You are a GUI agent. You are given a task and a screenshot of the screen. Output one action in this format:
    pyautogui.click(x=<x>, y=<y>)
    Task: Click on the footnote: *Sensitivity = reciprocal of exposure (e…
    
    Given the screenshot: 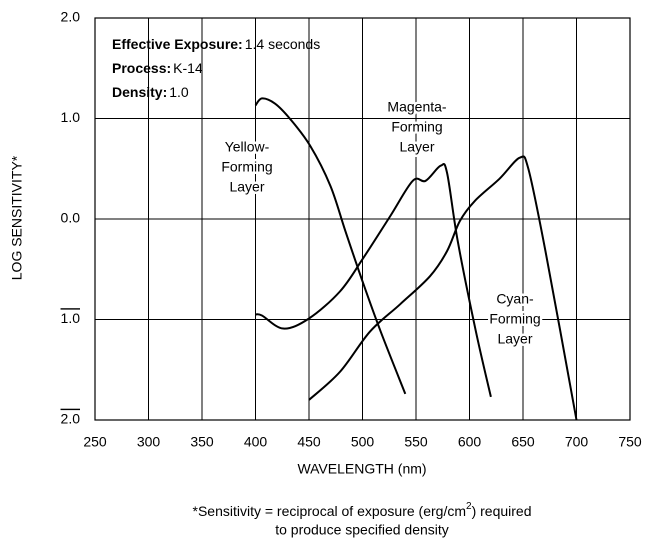 What is the action you would take?
    pyautogui.click(x=362, y=510)
    